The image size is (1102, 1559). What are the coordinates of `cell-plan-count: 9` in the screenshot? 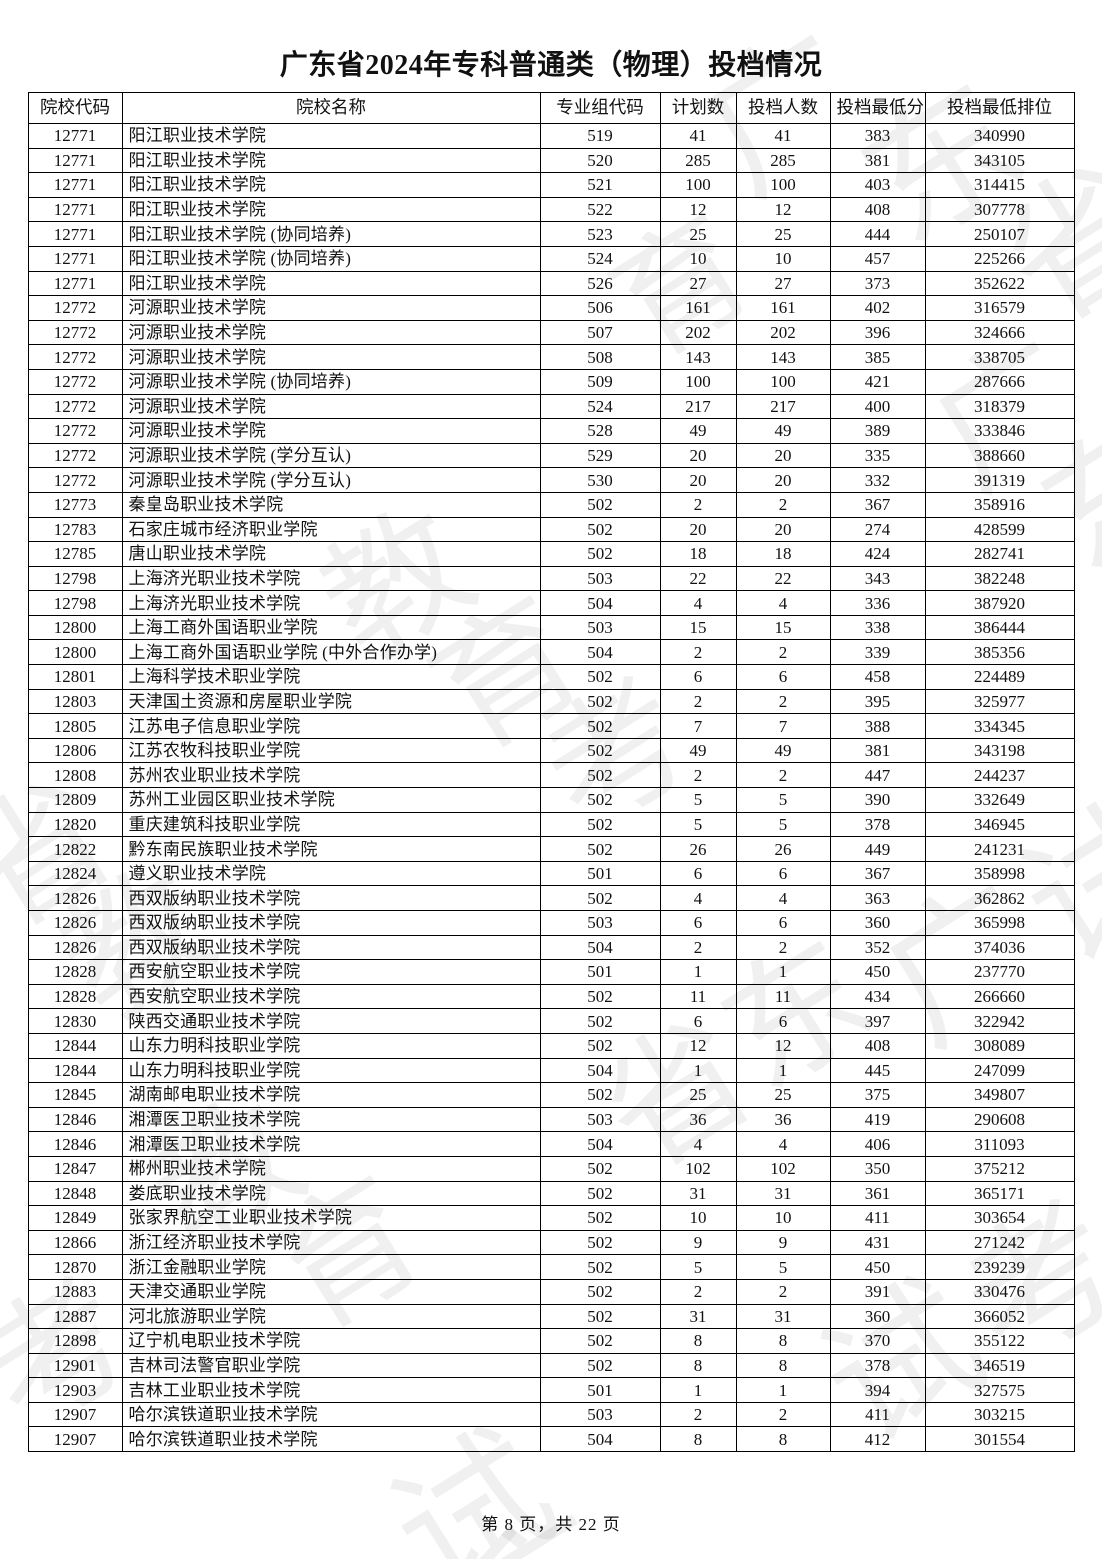 It's located at (698, 1242).